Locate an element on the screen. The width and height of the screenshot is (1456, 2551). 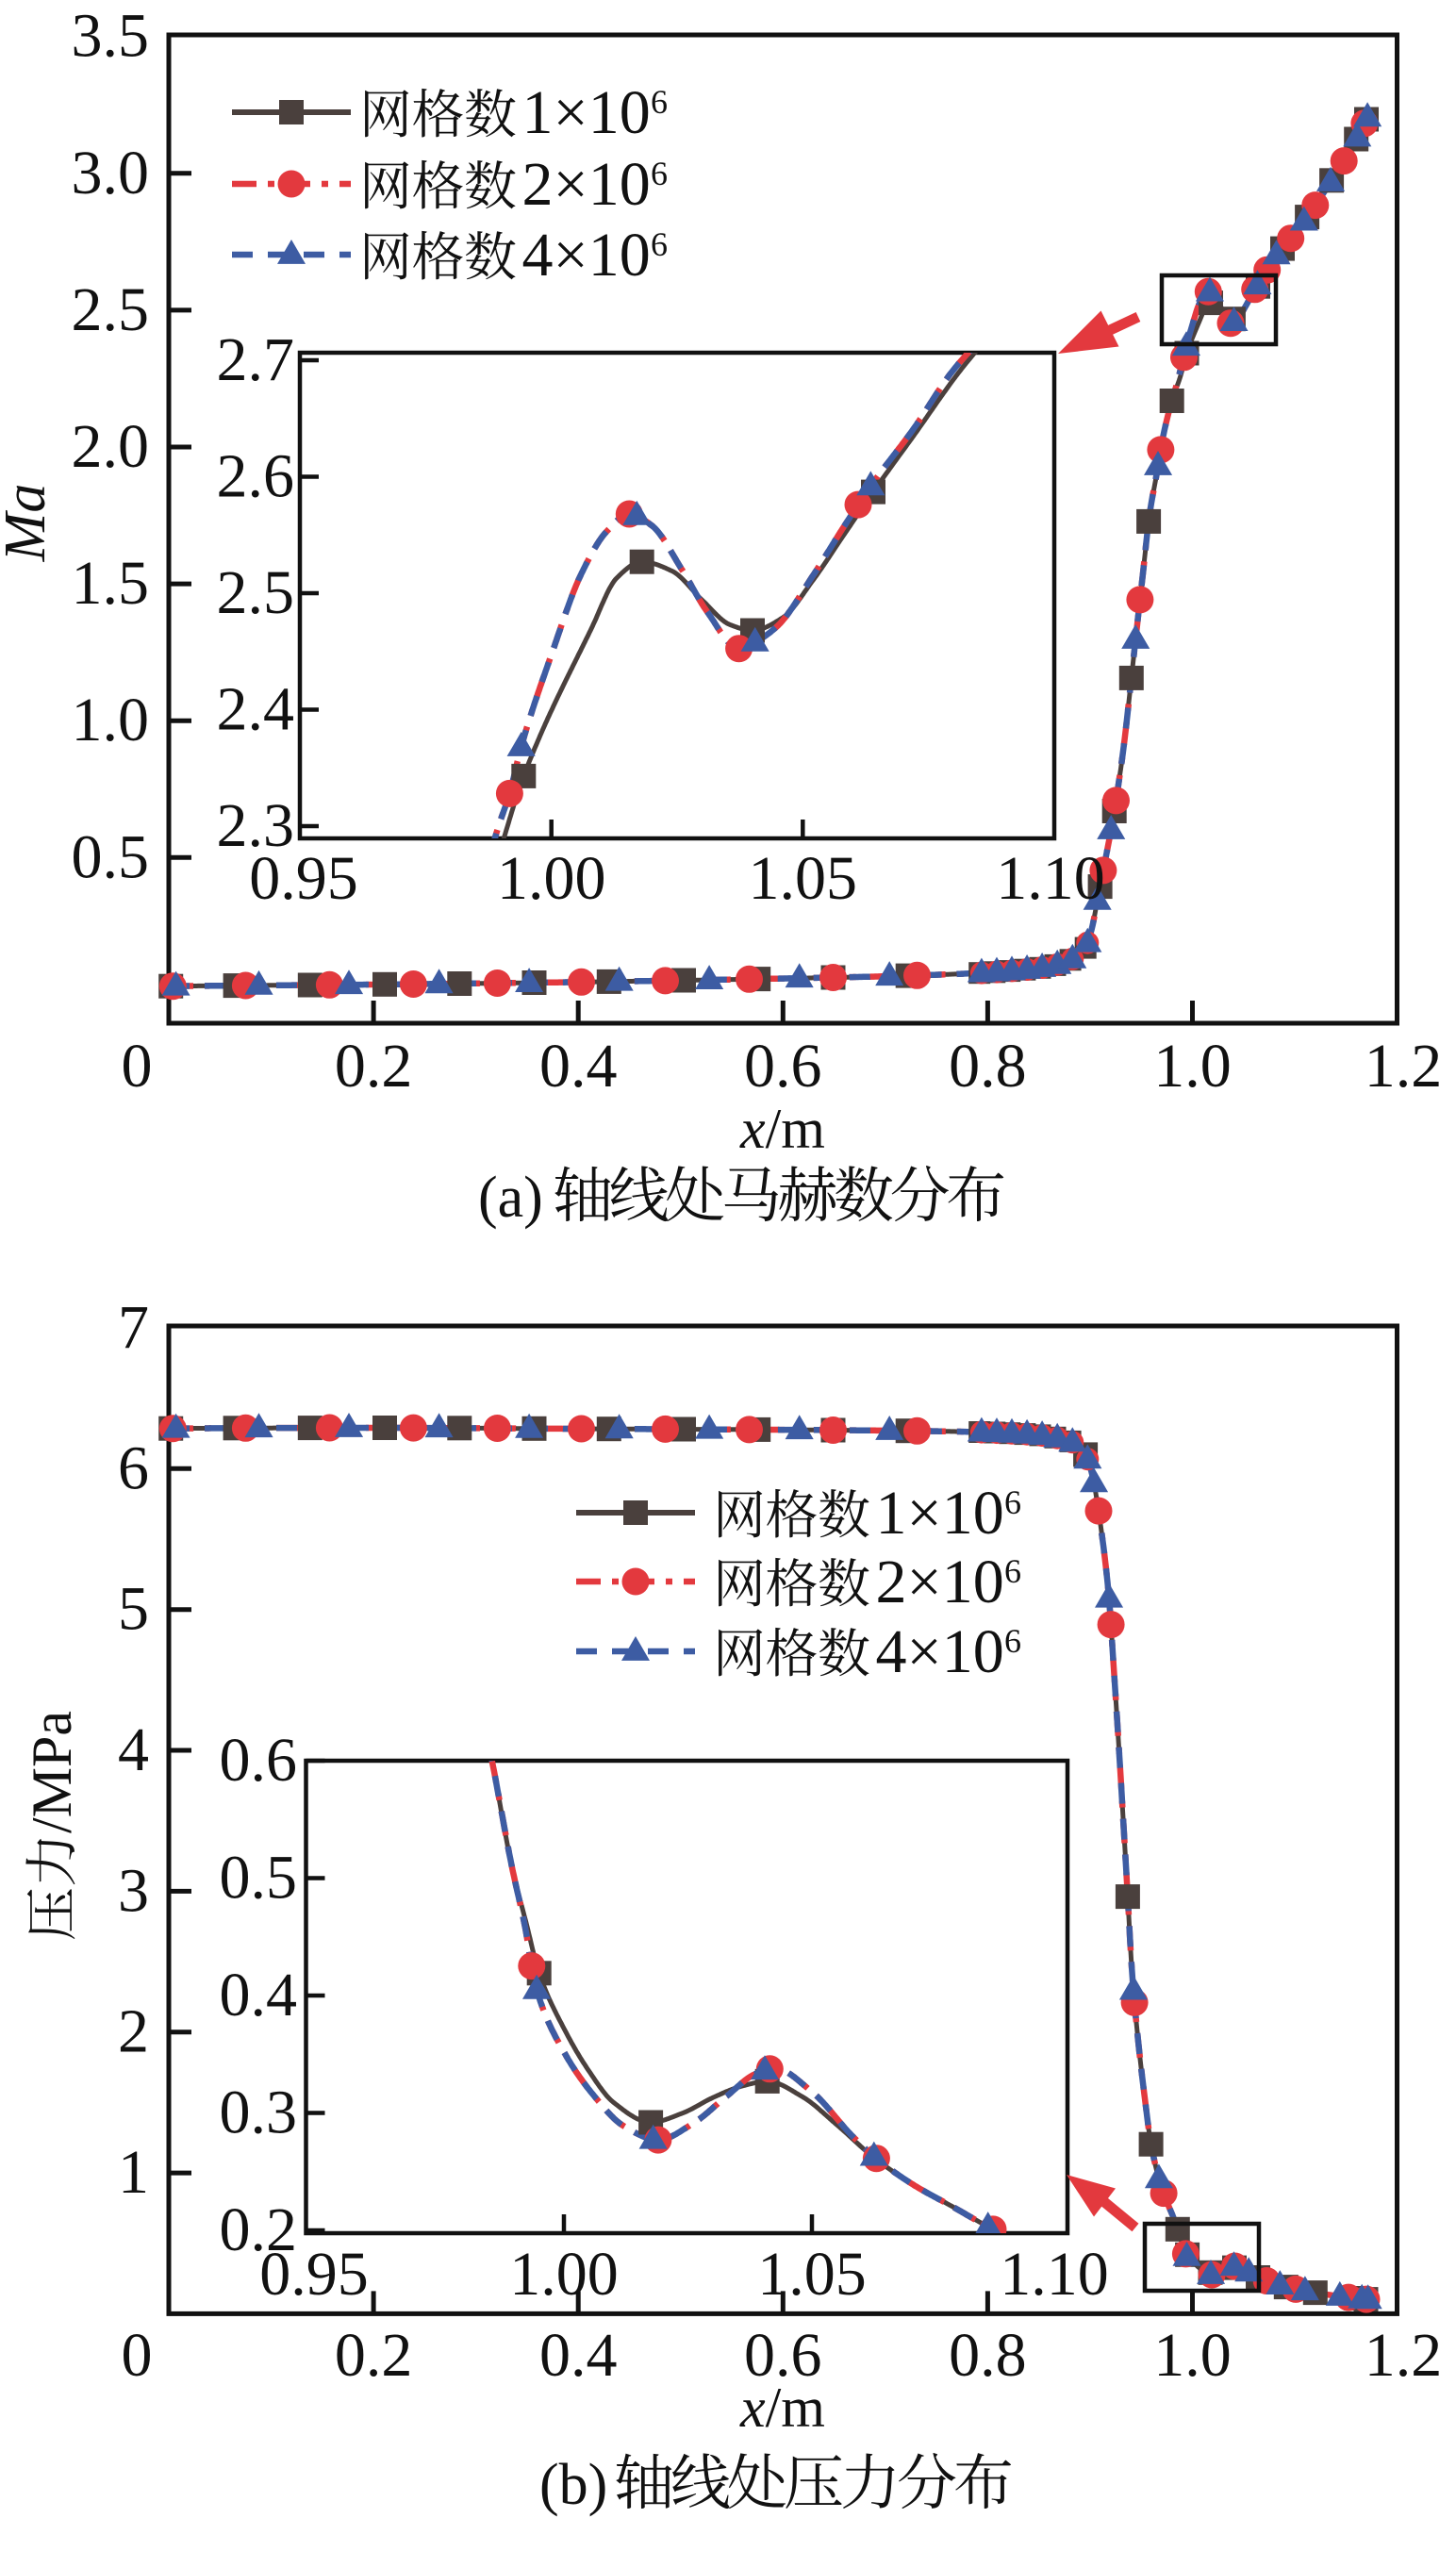
svg-text: 4 is located at coordinates (133, 1750).